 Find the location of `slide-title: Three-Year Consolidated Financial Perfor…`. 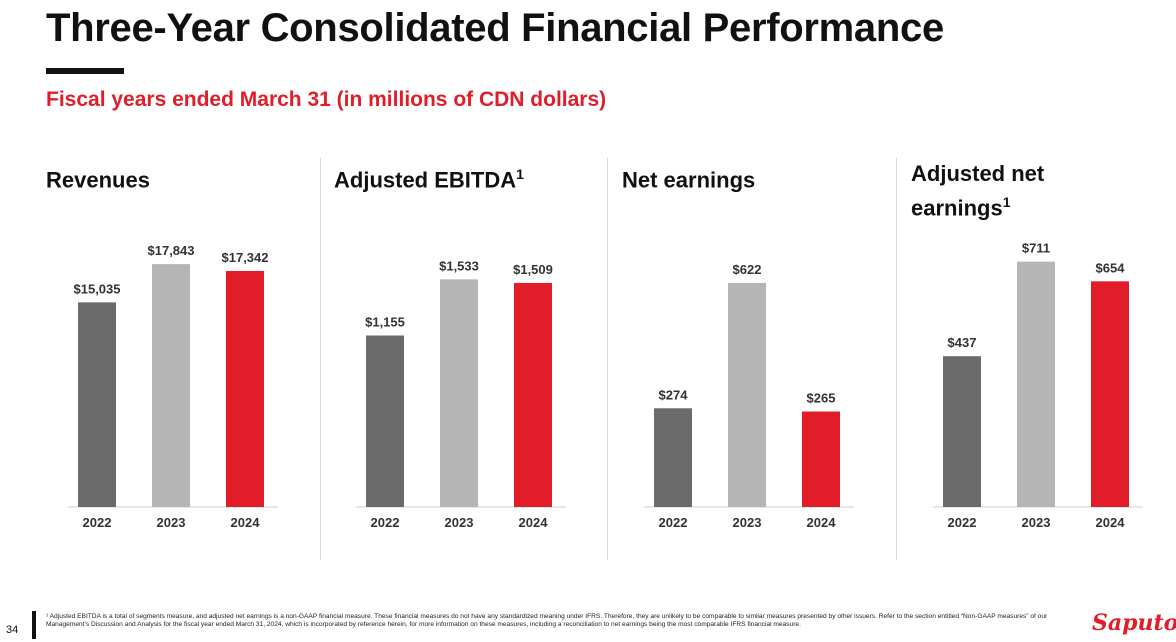

slide-title: Three-Year Consolidated Financial Perfor… is located at coordinates (495, 28).